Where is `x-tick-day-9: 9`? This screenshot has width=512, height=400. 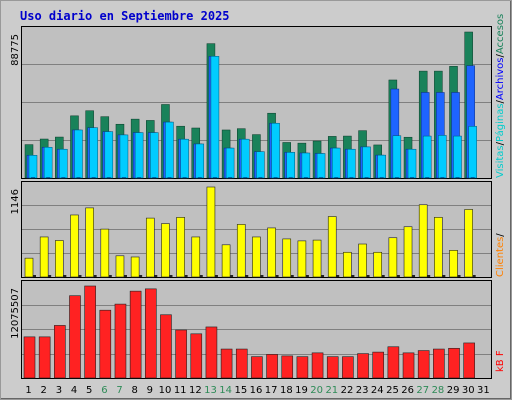
x-tick-day-9: 9 is located at coordinates (150, 390).